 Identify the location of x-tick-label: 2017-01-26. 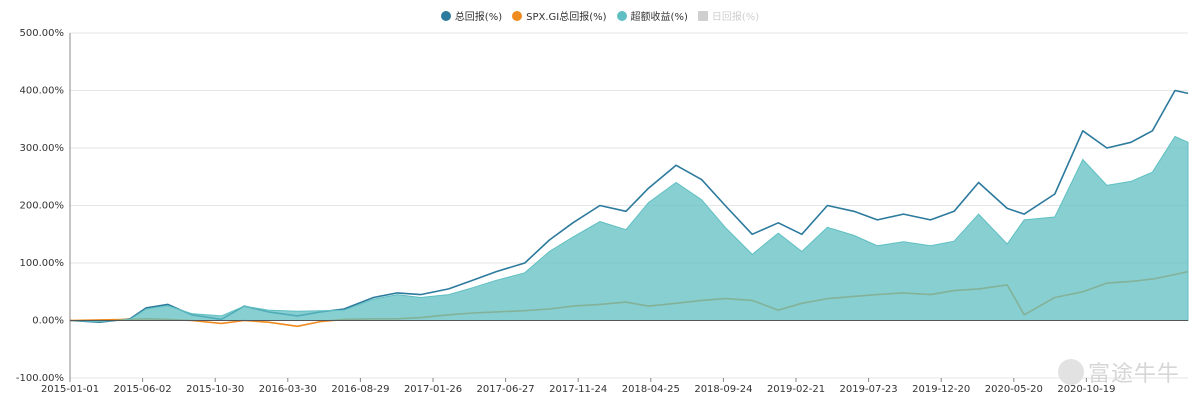
(433, 389).